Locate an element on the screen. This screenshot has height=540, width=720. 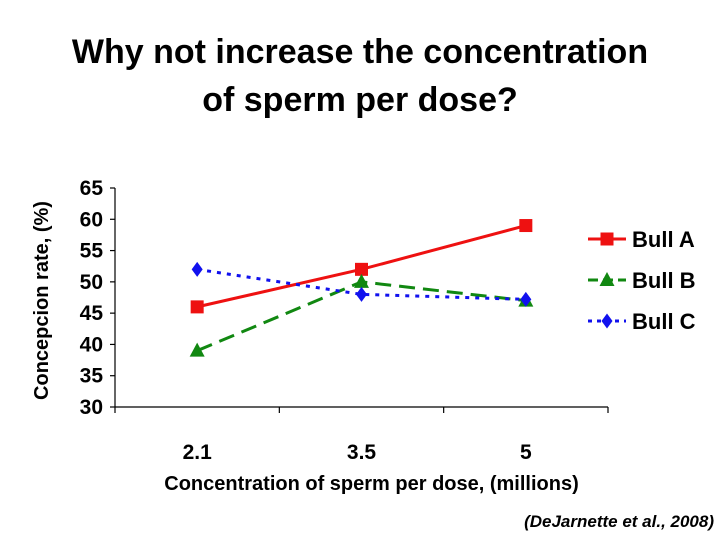
citation: (DeJarnette et al., 2008) is located at coordinates (619, 521).